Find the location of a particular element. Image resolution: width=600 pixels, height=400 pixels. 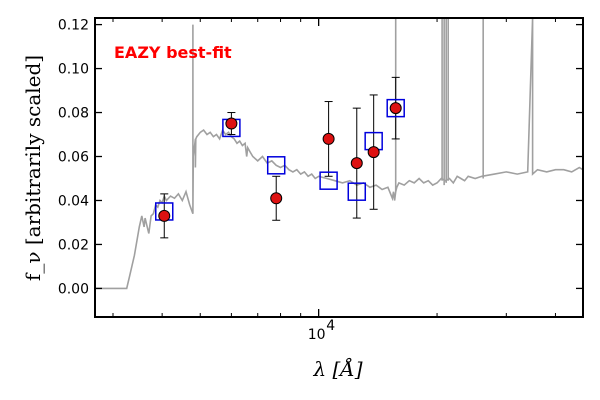

y-tick-label: 0.12 is located at coordinates (73, 26).